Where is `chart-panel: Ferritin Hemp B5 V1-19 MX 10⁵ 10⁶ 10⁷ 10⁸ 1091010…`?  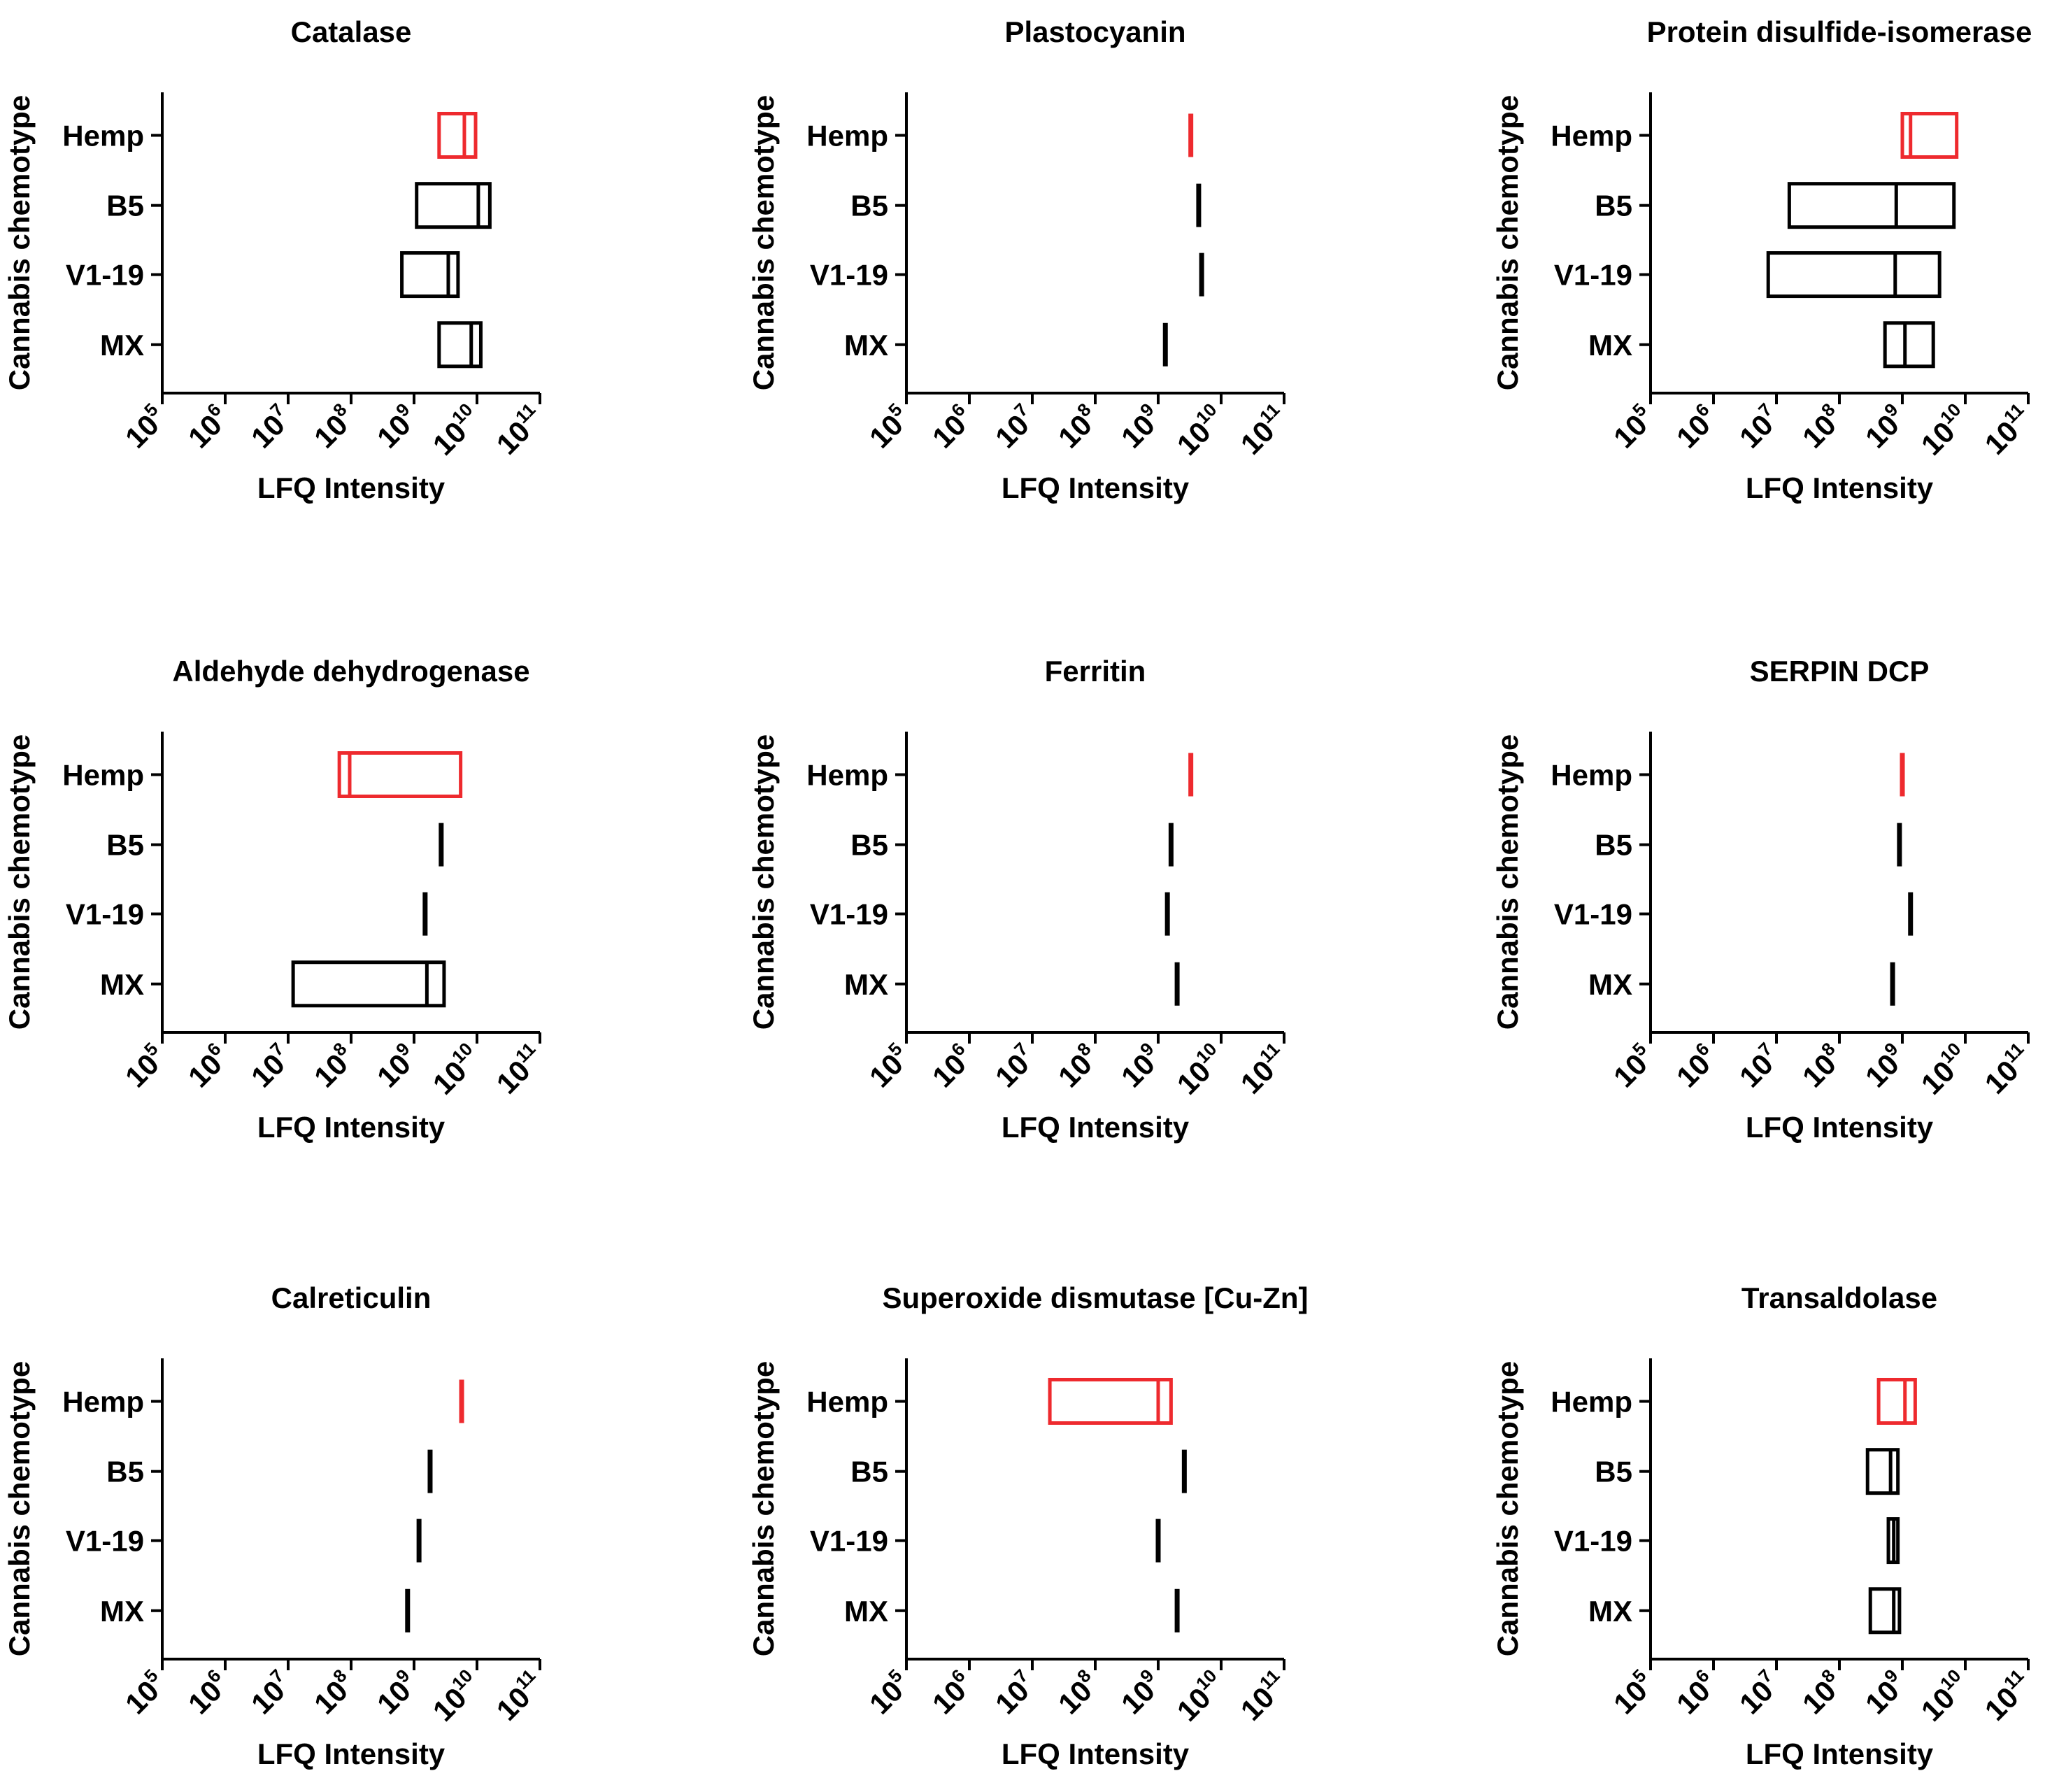 chart-panel: Ferritin Hemp B5 V1-19 MX 10⁵ 10⁶ 10⁷ 10⁸ 1091010… is located at coordinates (1021, 899).